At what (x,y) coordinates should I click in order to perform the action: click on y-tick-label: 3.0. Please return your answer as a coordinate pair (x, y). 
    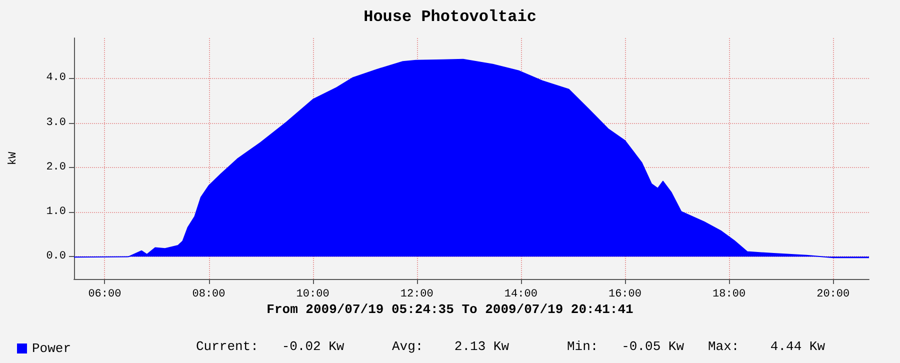
    Looking at the image, I should click on (56, 122).